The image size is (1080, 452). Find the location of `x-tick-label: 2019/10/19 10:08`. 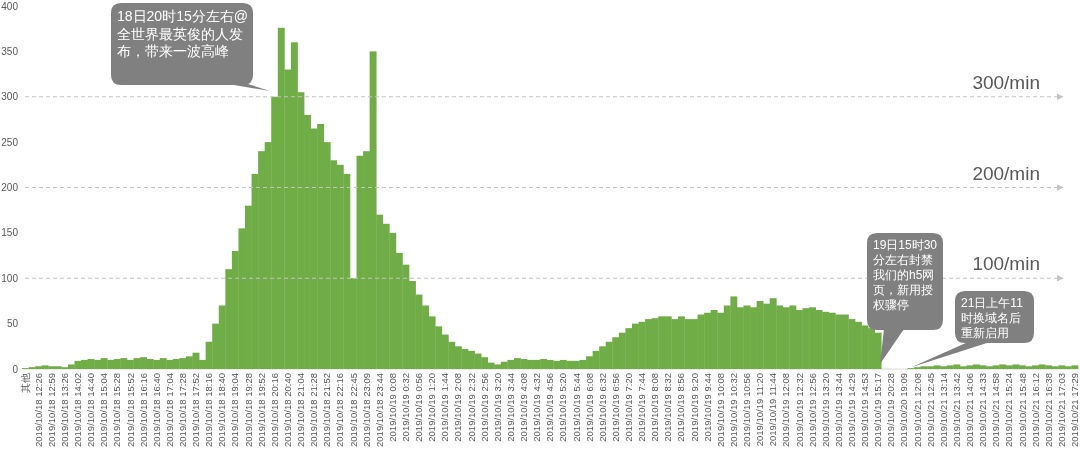

x-tick-label: 2019/10/19 10:08 is located at coordinates (720, 410).